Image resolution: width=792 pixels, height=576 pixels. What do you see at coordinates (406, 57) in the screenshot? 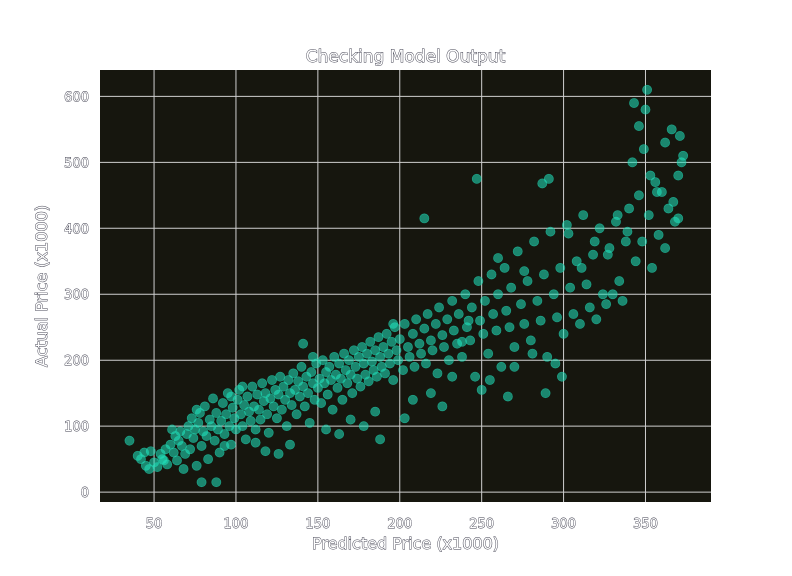
I see `chart-title: Checking Model Output` at bounding box center [406, 57].